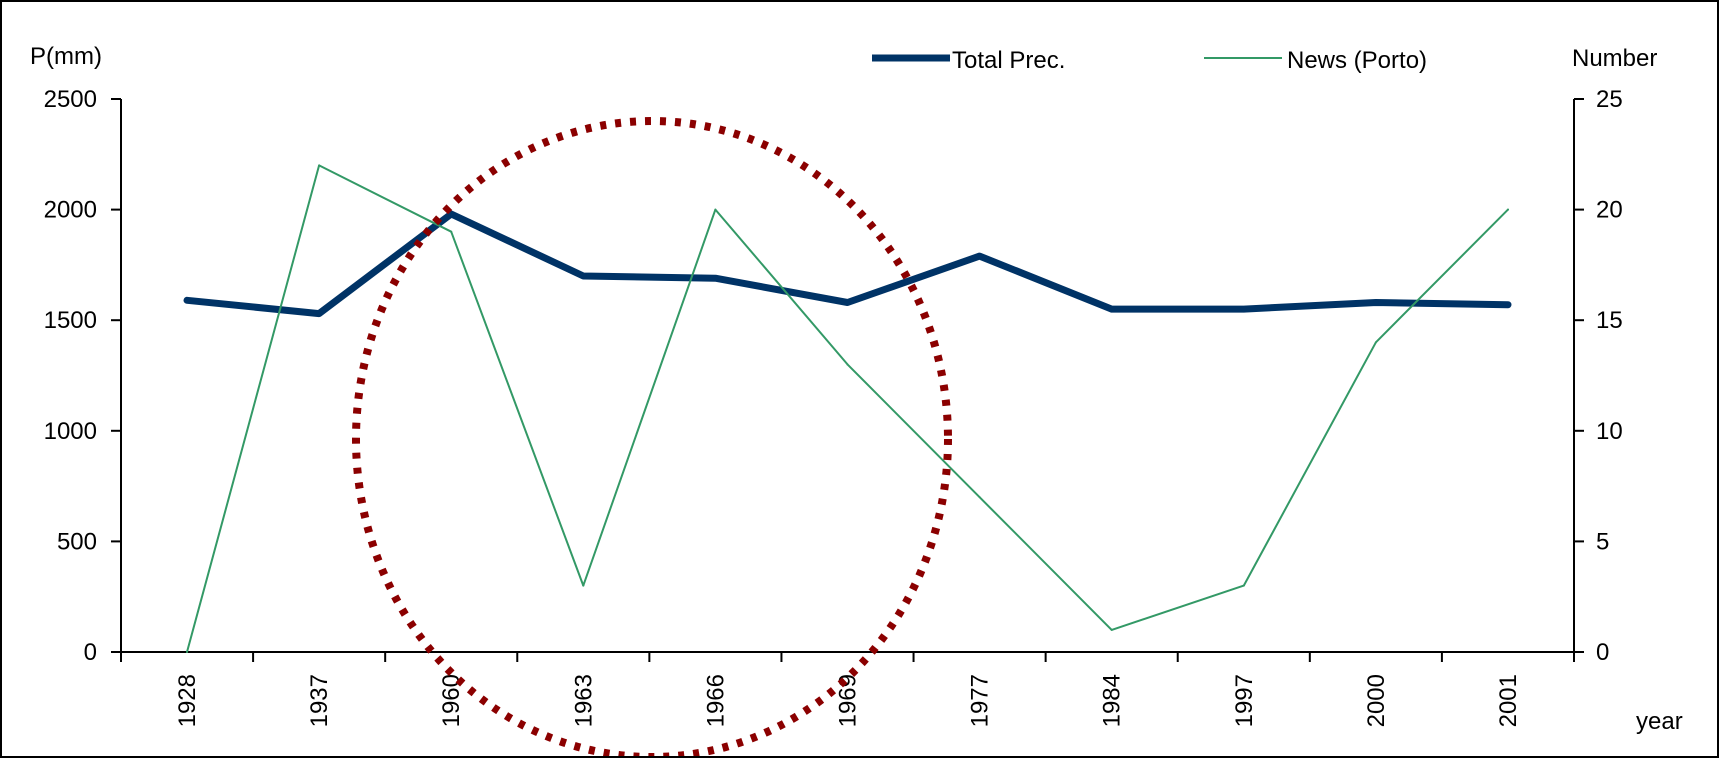 Image resolution: width=1719 pixels, height=758 pixels. I want to click on x-tick-label: 1937, so click(319, 700).